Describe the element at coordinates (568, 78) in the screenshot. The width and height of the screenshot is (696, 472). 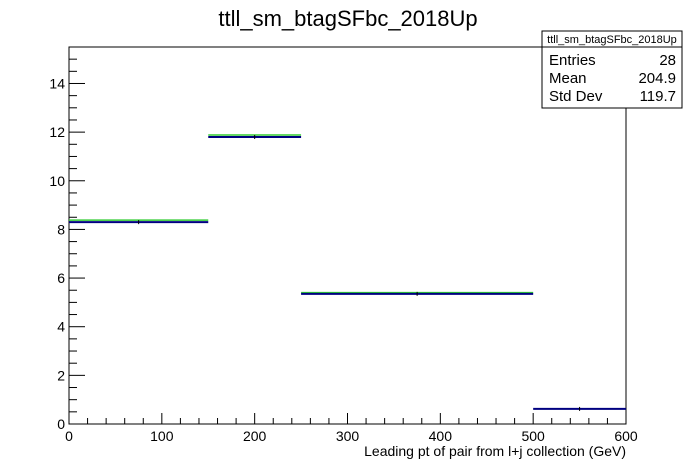
I see `stats-mean-label: Mean` at that location.